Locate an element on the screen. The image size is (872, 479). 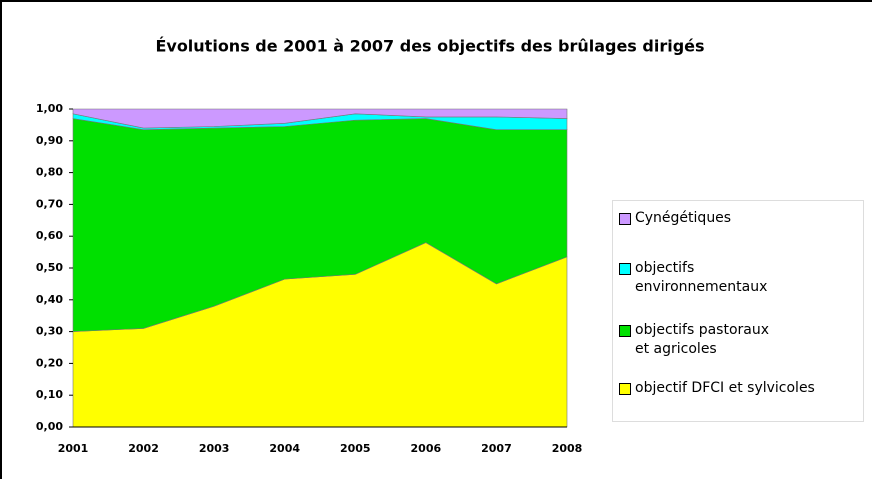
x-tick-label: 2004 is located at coordinates (284, 448).